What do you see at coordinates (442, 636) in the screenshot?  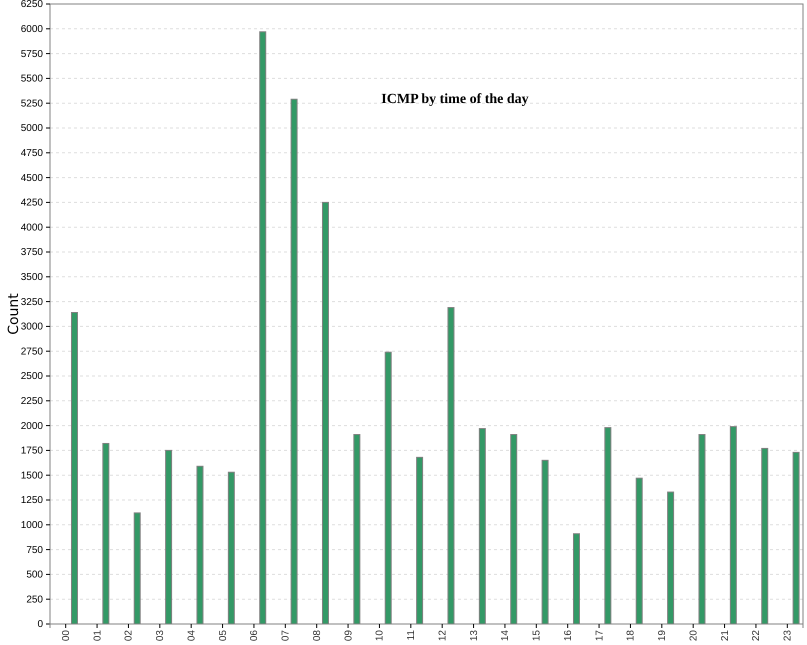 I see `x-tick-label: 12` at bounding box center [442, 636].